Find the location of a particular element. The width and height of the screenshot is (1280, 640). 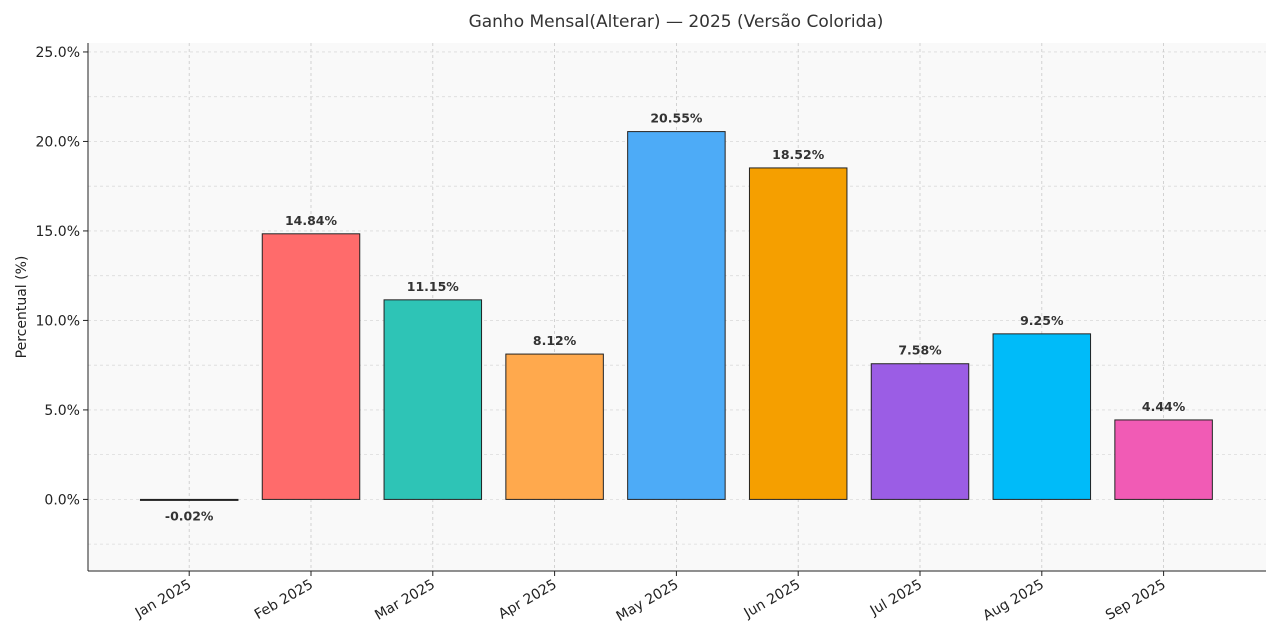

y-axis-label: Percentual (%) is located at coordinates (22, 307).